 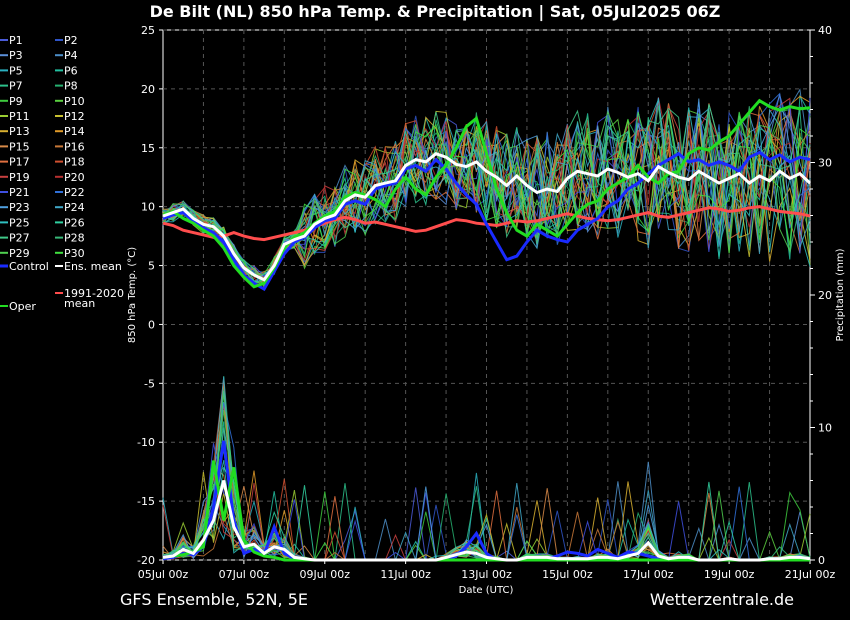 I want to click on footer-site-label: Wetterzentrale.de, so click(x=722, y=599).